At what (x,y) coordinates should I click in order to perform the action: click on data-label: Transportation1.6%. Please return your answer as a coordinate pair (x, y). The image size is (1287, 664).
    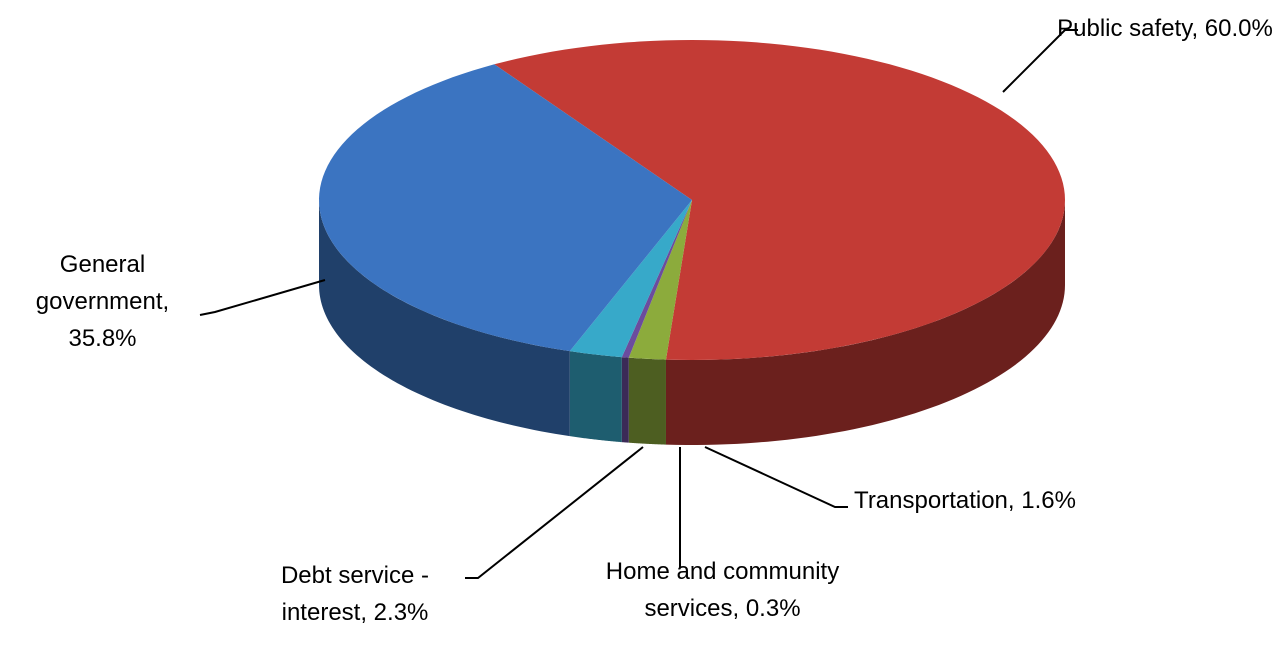
    Looking at the image, I should click on (965, 500).